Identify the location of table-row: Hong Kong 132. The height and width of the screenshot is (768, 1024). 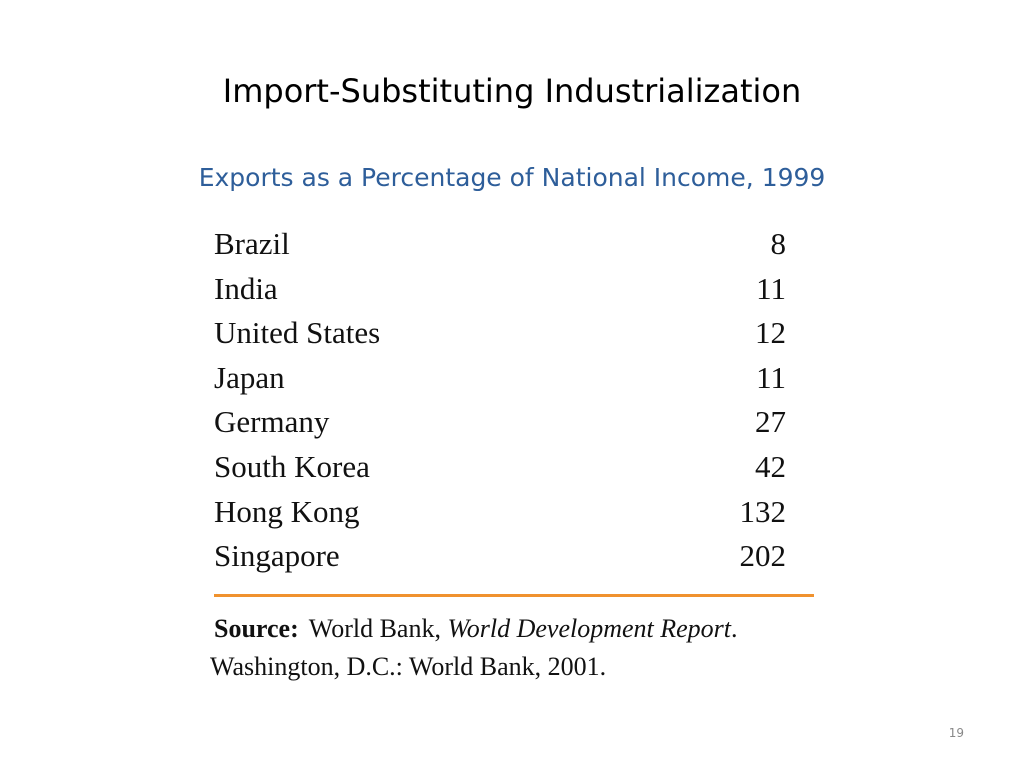
(500, 512).